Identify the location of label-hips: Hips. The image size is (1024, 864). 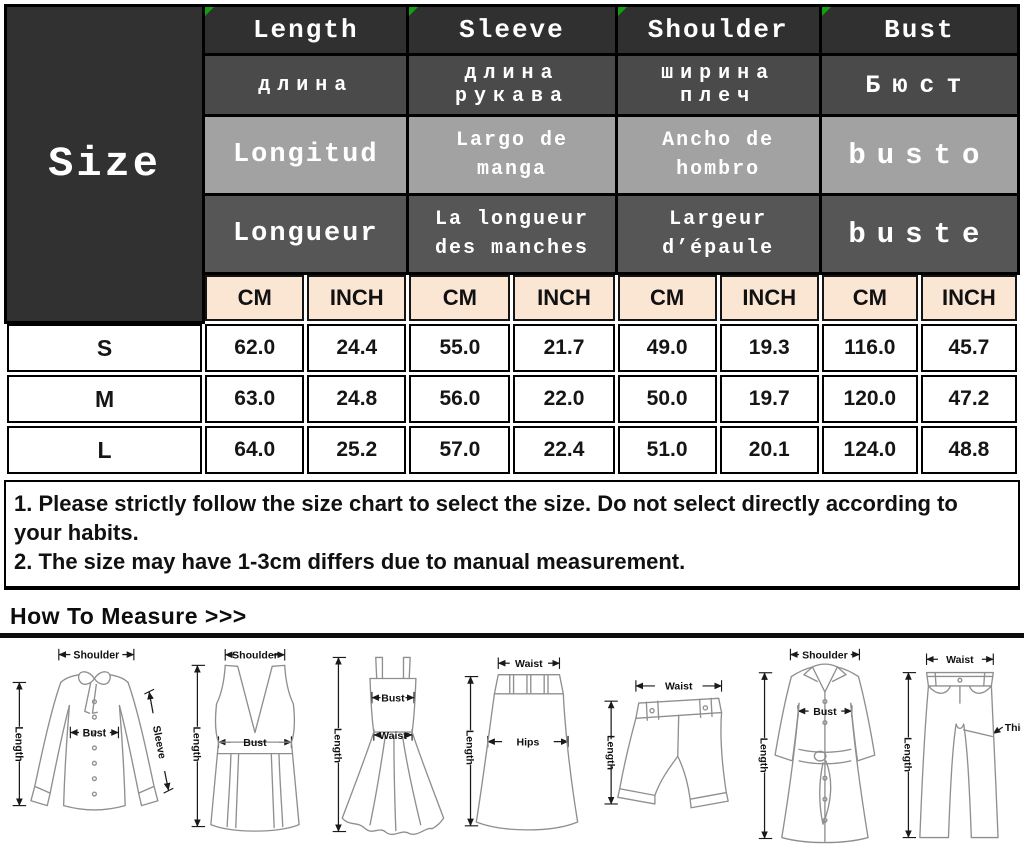
(527, 743).